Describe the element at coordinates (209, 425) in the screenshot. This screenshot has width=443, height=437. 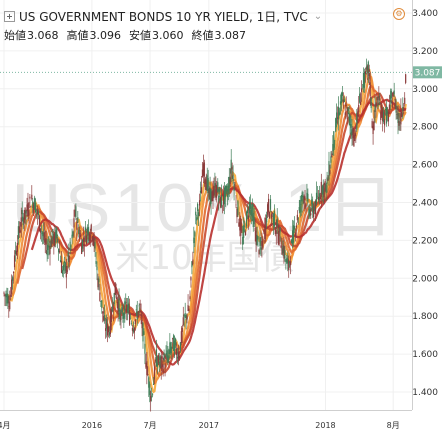
I see `x-tick-label: 2017` at that location.